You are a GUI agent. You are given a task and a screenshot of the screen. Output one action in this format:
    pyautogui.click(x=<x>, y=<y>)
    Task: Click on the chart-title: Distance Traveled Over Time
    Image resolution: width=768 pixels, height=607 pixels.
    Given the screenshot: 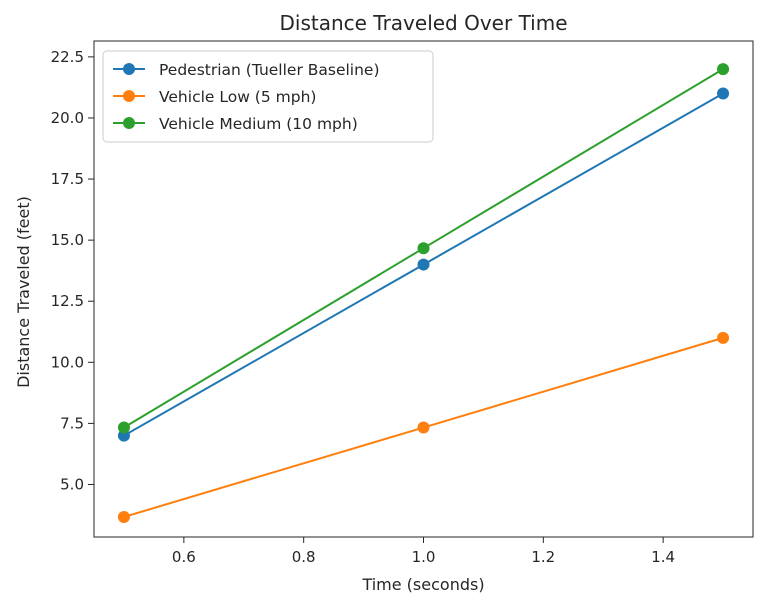 What is the action you would take?
    pyautogui.click(x=423, y=23)
    